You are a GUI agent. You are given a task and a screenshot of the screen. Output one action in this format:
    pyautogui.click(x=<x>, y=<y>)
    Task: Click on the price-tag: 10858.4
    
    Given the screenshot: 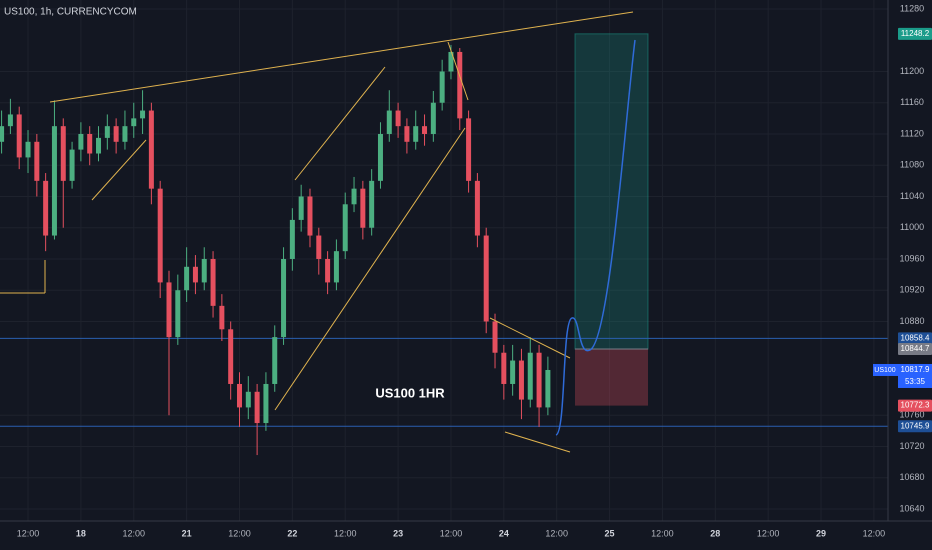 What is the action you would take?
    pyautogui.click(x=915, y=337)
    